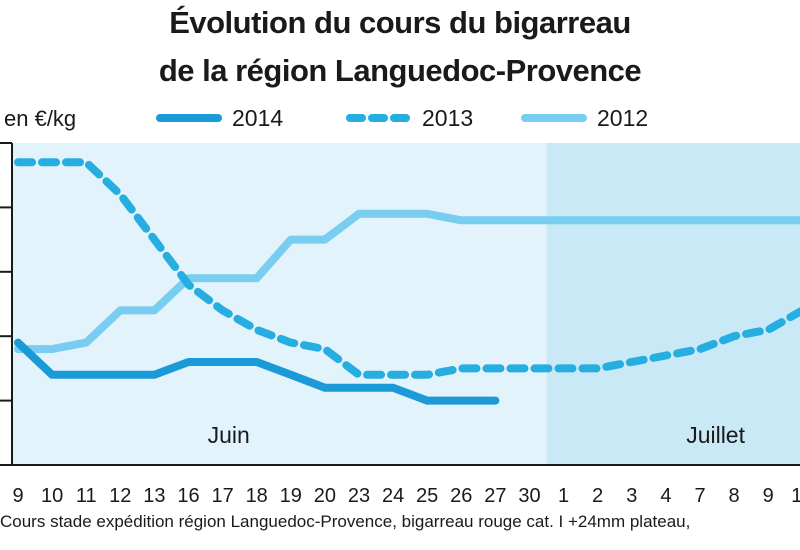 This screenshot has height=550, width=800. What do you see at coordinates (154, 496) in the screenshot?
I see `x-tick-label: 13` at bounding box center [154, 496].